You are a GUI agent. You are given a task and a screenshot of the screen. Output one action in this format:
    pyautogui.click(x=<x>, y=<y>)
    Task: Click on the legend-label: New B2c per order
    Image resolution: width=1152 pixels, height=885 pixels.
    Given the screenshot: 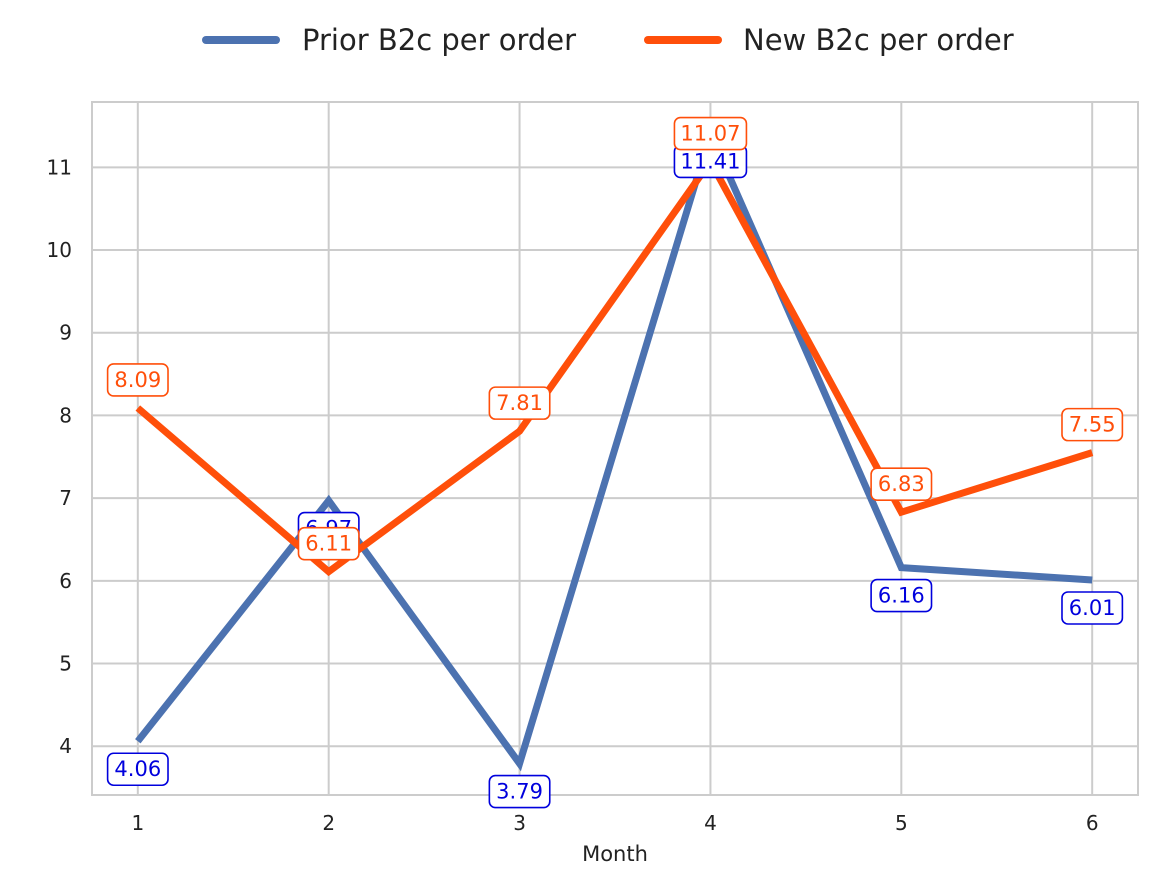 What is the action you would take?
    pyautogui.click(x=878, y=40)
    